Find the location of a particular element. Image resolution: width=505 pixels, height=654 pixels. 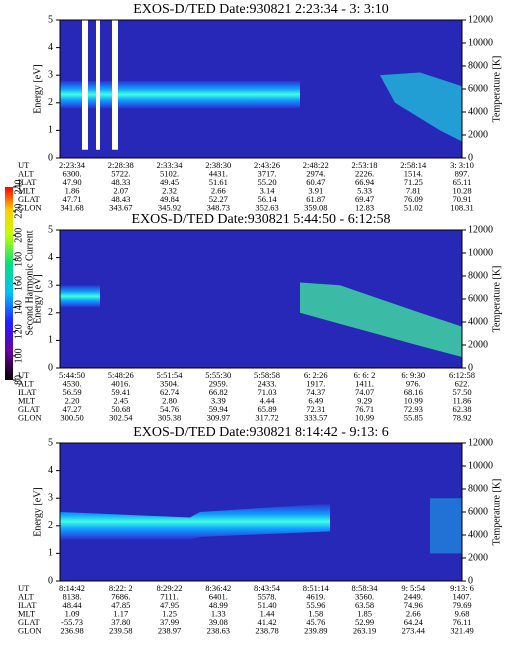

row-label: GLAT is located at coordinates (29, 409).